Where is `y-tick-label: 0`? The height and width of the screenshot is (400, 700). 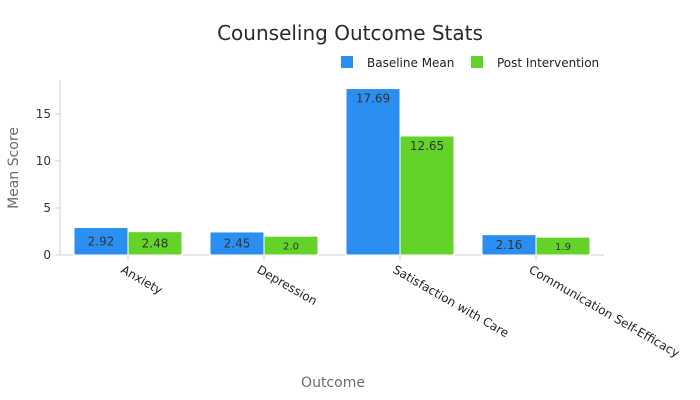
y-tick-label: 0 is located at coordinates (47, 255).